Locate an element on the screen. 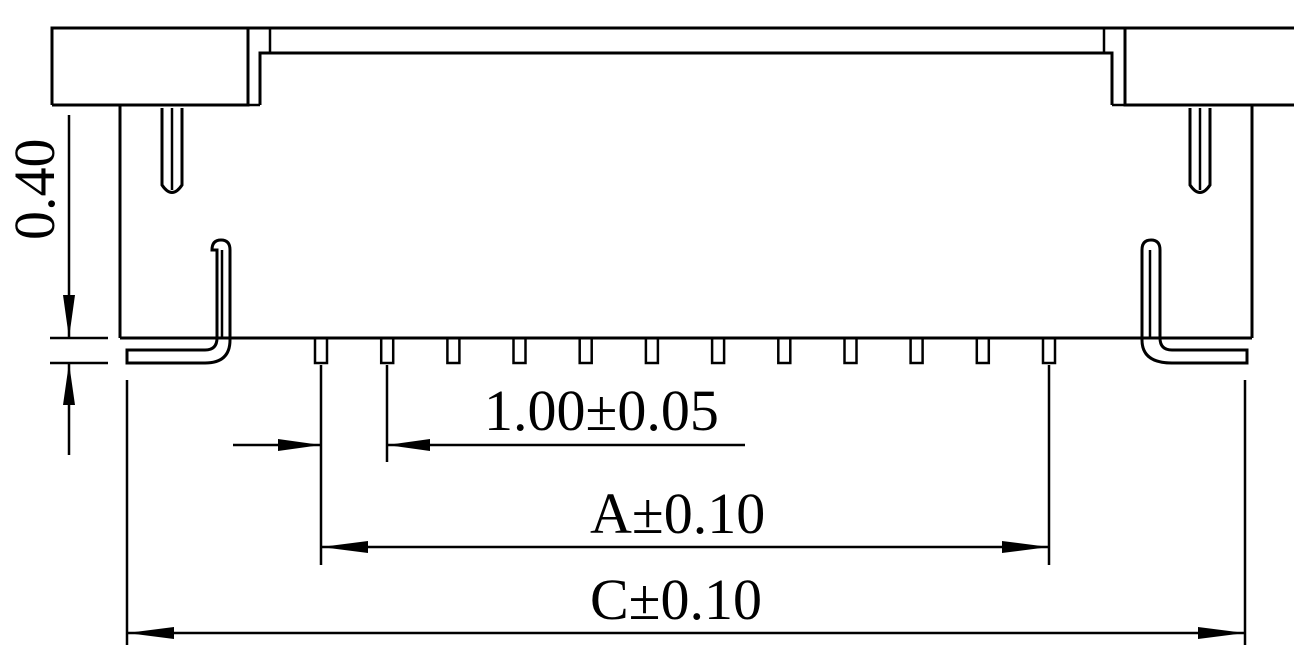 This screenshot has height=645, width=1294. right-locating-peg is located at coordinates (1200, 151).